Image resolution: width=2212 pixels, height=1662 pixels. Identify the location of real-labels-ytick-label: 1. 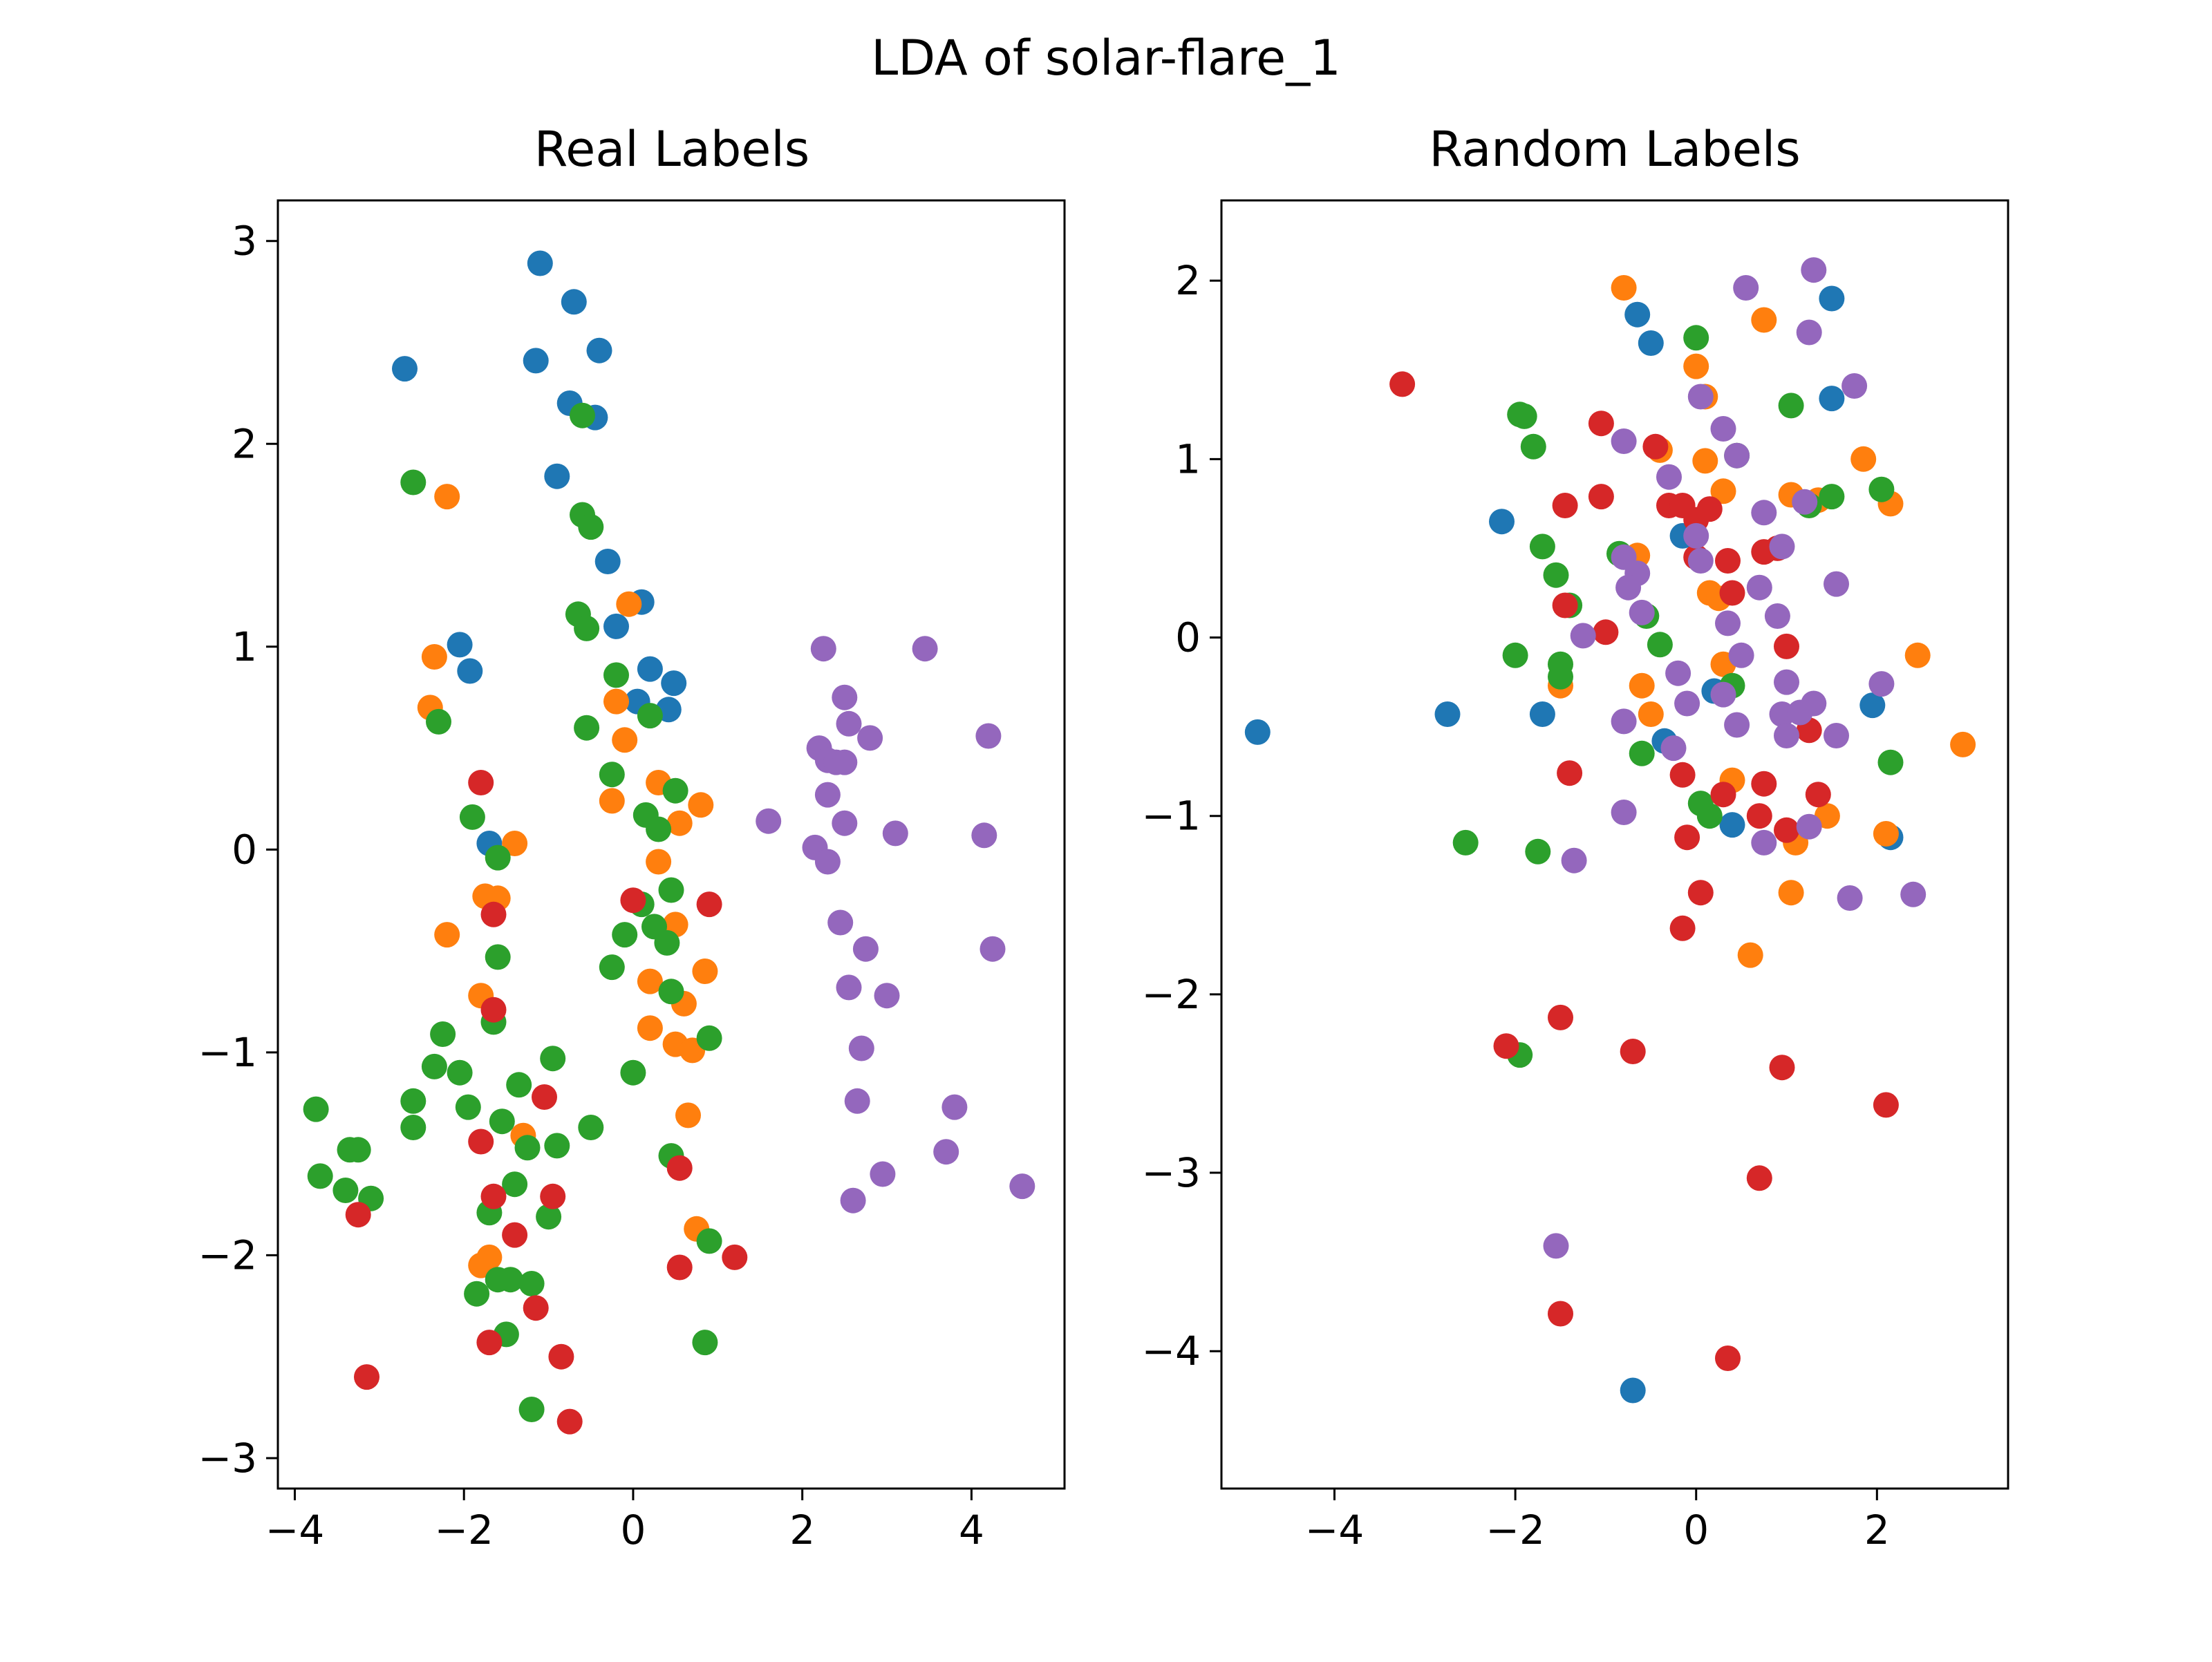
(245, 646).